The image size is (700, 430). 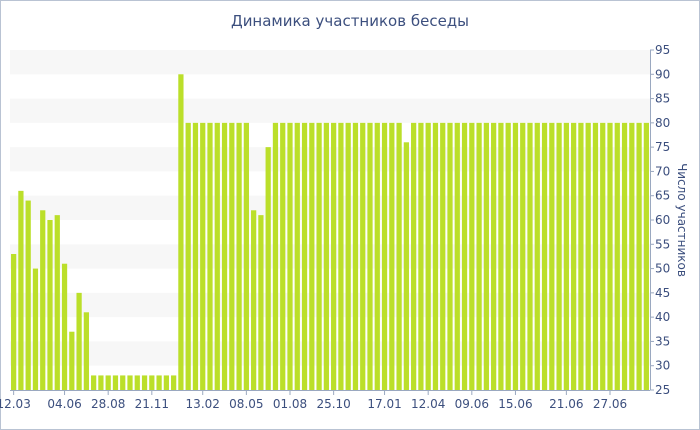 What do you see at coordinates (662, 390) in the screenshot?
I see `y-tick-label: 25` at bounding box center [662, 390].